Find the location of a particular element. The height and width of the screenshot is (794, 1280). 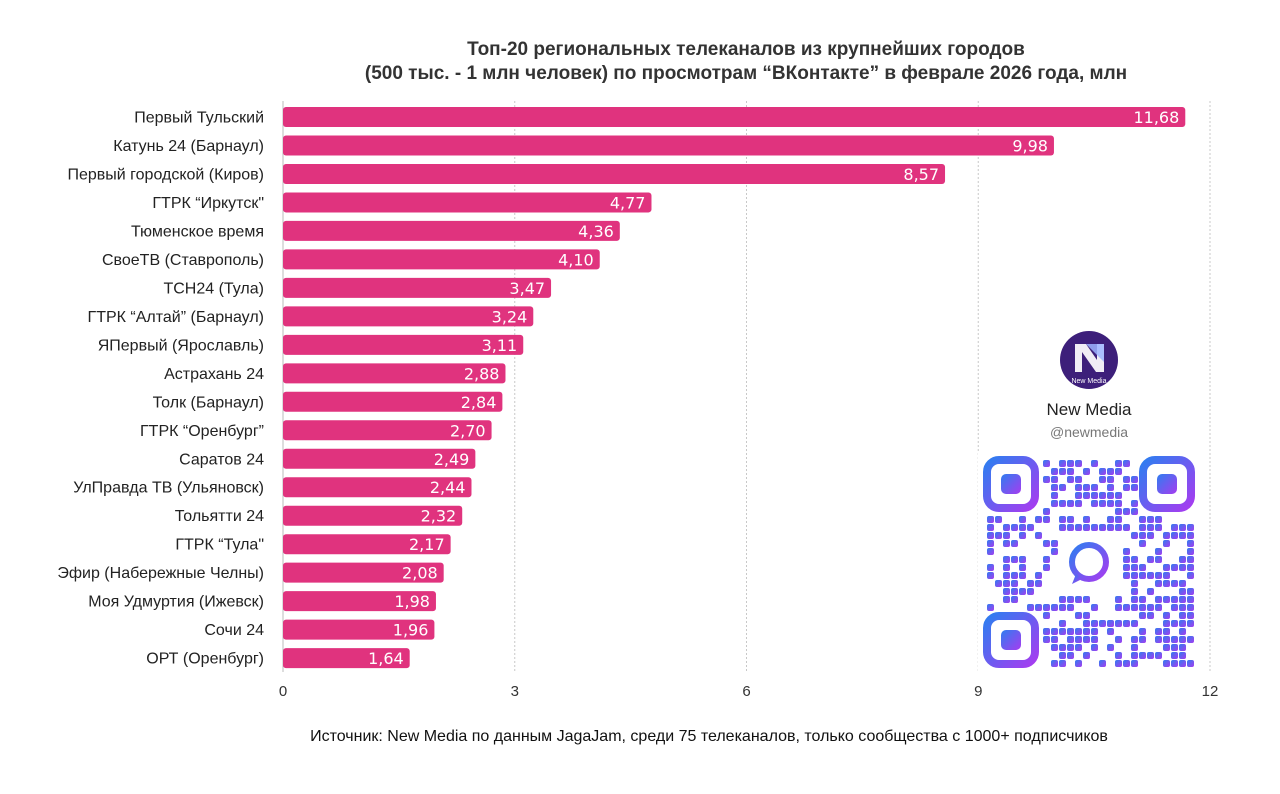

logo-text: New Media is located at coordinates (1088, 381).